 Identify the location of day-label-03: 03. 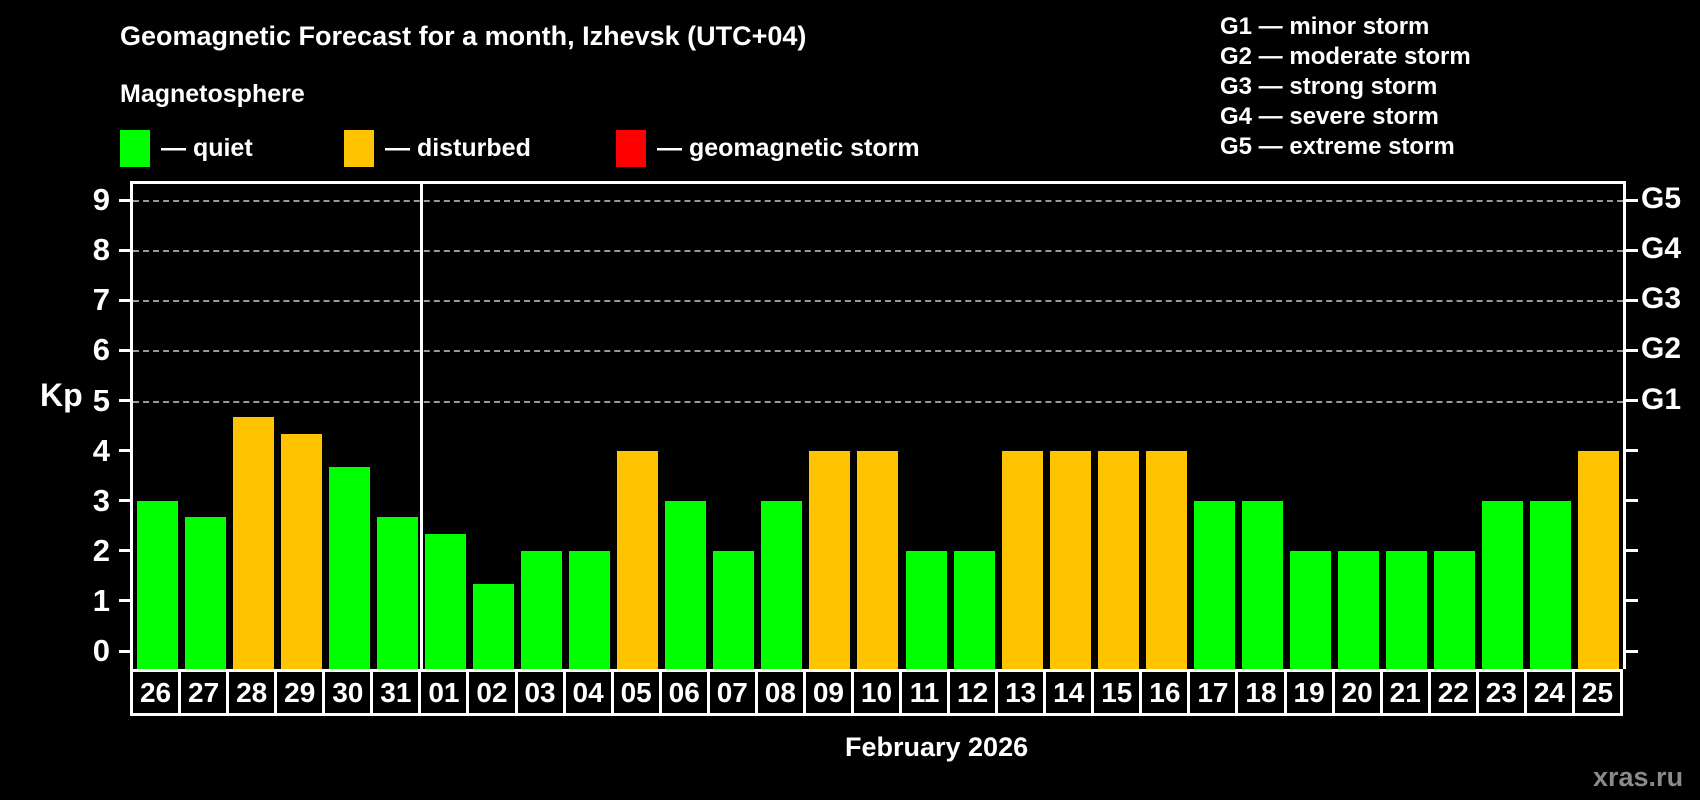
(540, 692).